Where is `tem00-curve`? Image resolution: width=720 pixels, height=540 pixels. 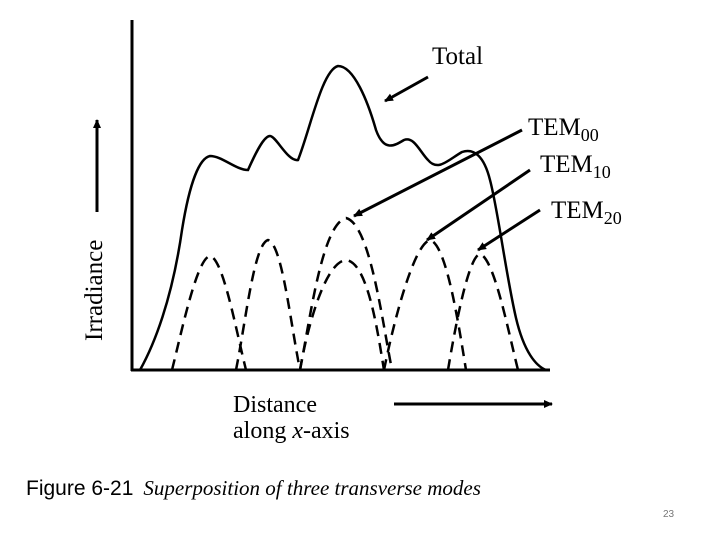 tem00-curve is located at coordinates (346, 293).